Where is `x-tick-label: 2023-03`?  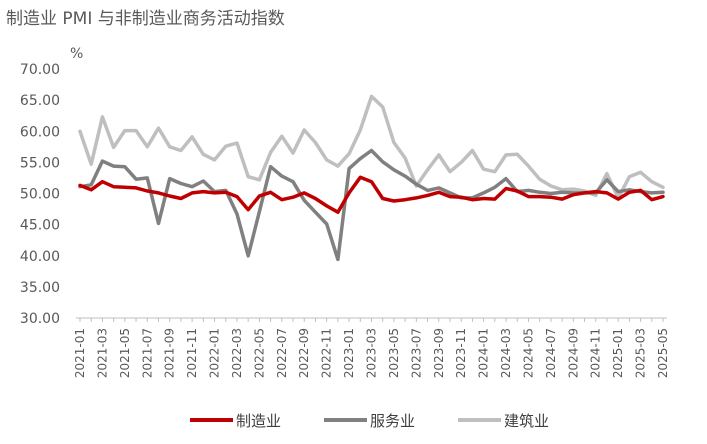 x-tick-label: 2023-03 is located at coordinates (372, 353).